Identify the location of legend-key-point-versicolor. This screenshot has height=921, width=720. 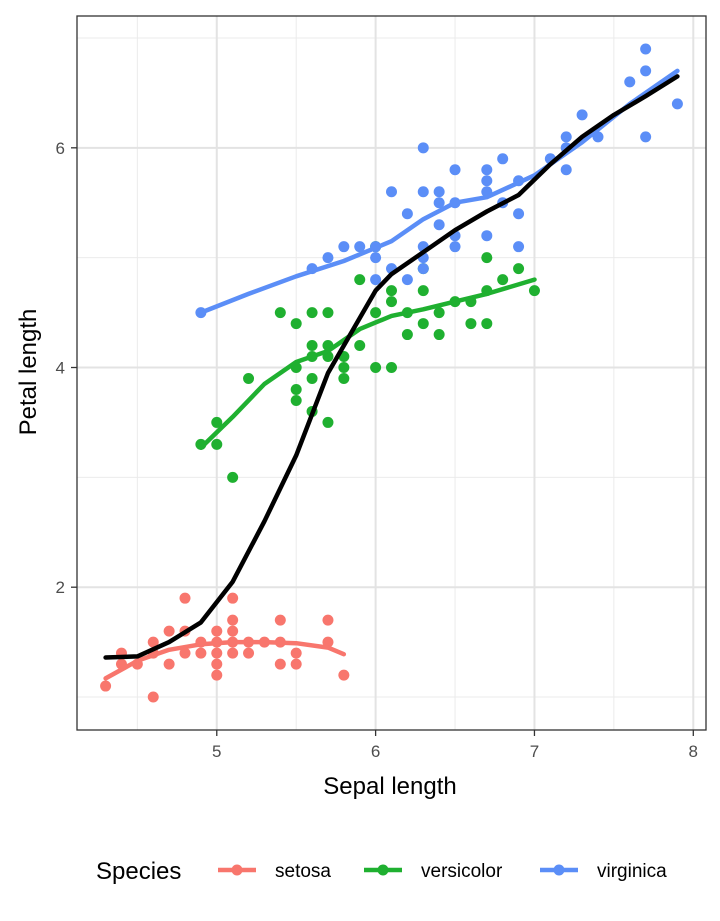
(383, 870).